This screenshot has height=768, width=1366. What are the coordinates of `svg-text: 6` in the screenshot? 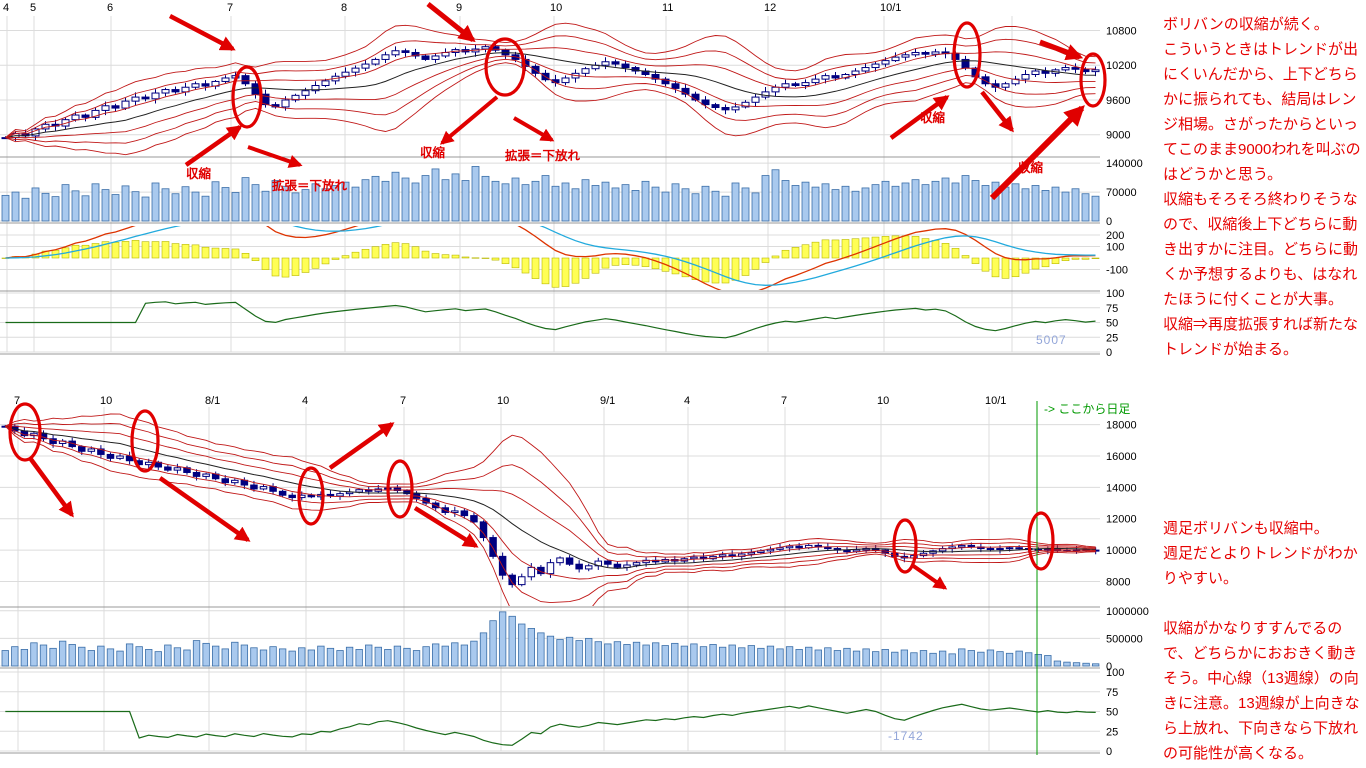 It's located at (110, 8).